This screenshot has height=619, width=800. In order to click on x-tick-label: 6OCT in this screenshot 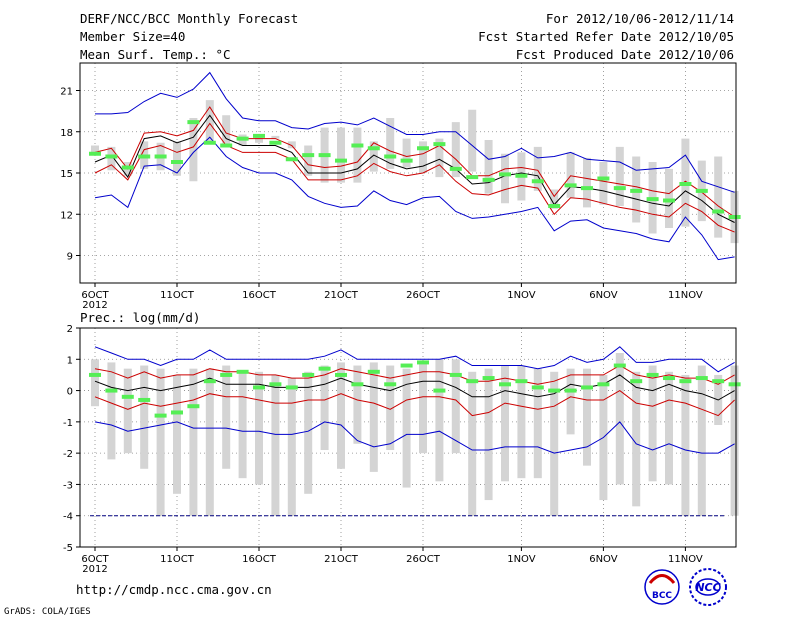, I will do `click(95, 559)`.